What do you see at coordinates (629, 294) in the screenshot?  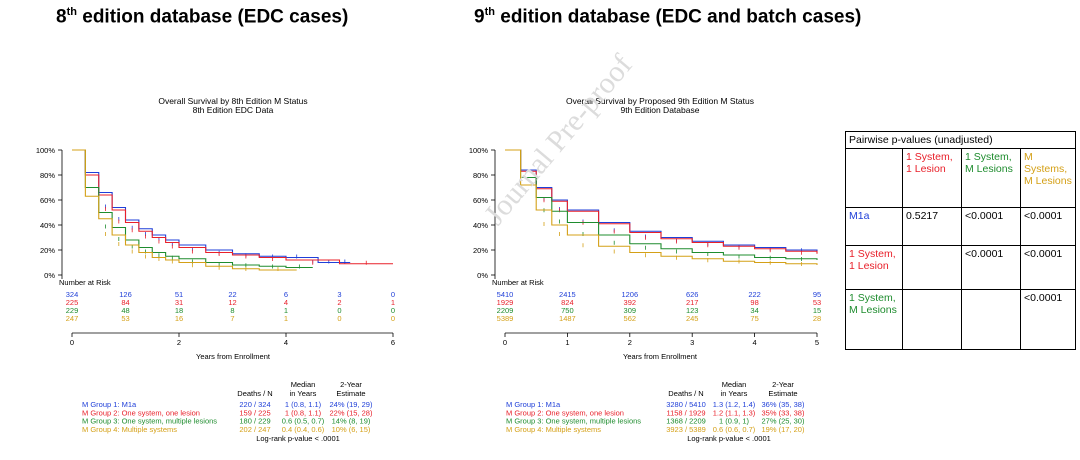 I see `right-risk-count: 1206` at bounding box center [629, 294].